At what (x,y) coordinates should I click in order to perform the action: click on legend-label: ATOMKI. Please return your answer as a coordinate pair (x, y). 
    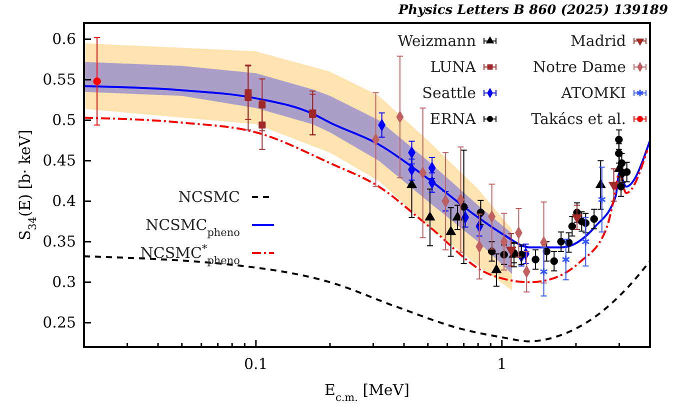
    Looking at the image, I should click on (593, 93).